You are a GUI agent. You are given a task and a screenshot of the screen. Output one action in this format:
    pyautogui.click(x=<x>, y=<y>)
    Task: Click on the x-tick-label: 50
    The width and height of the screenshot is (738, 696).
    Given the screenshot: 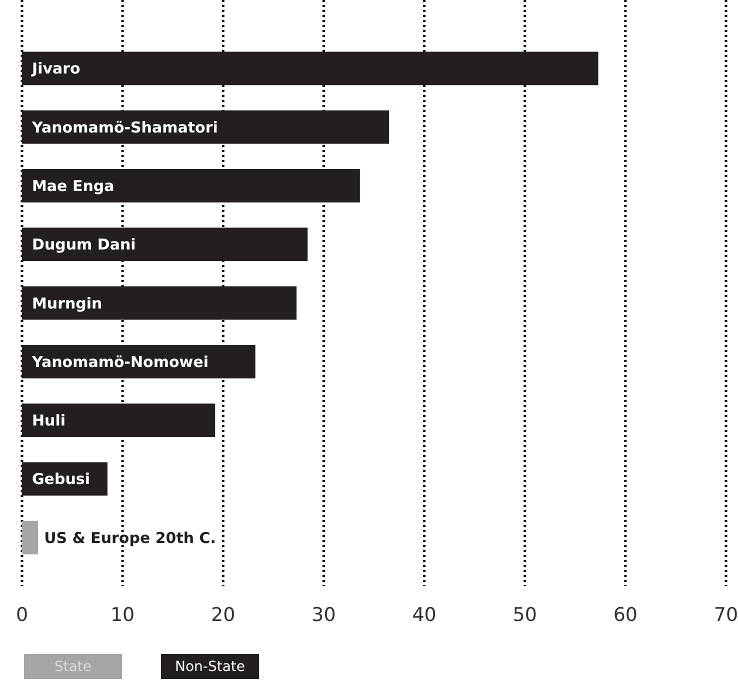 What is the action you would take?
    pyautogui.click(x=524, y=615)
    